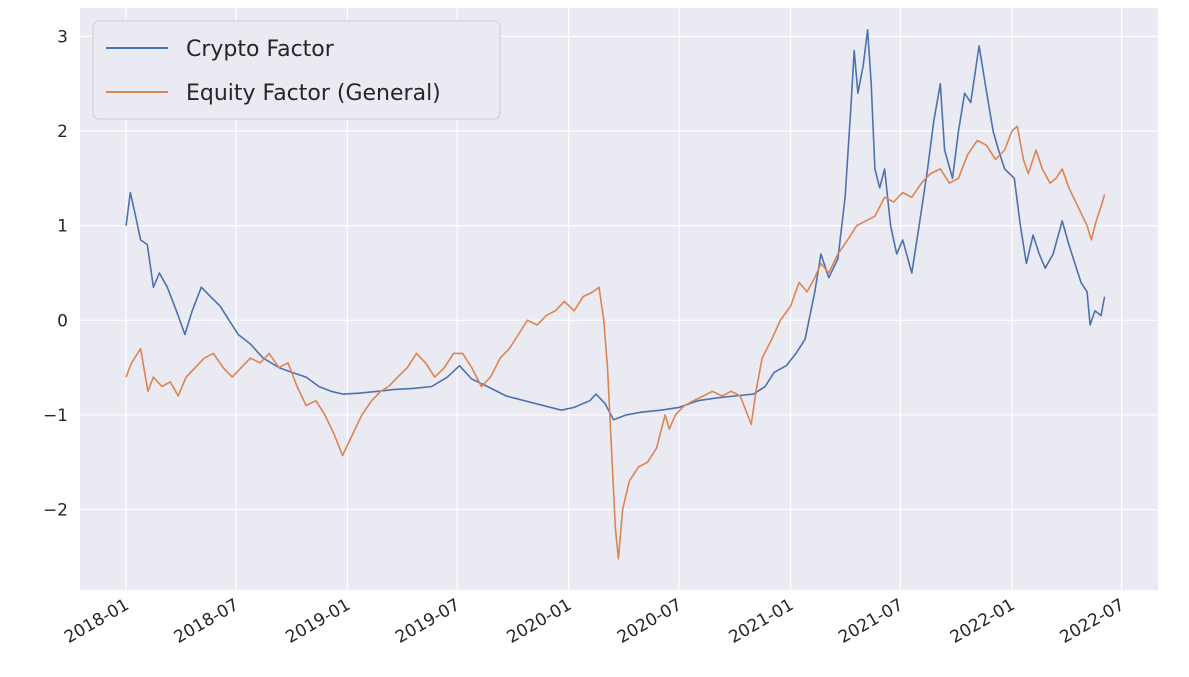  I want to click on y-tick-label: 1, so click(62, 227).